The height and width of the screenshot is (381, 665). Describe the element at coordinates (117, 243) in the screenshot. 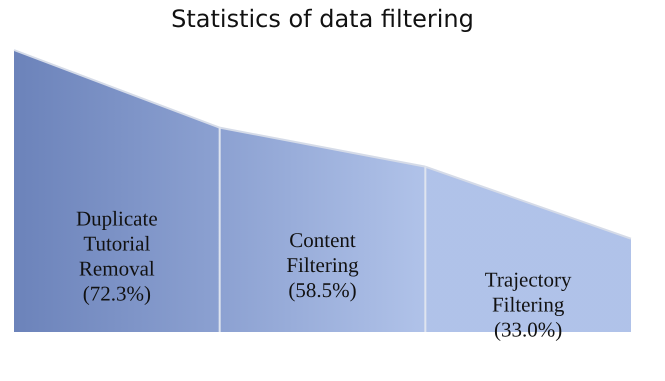

I see `category-label: Duplicate Tutorial Removal` at that location.